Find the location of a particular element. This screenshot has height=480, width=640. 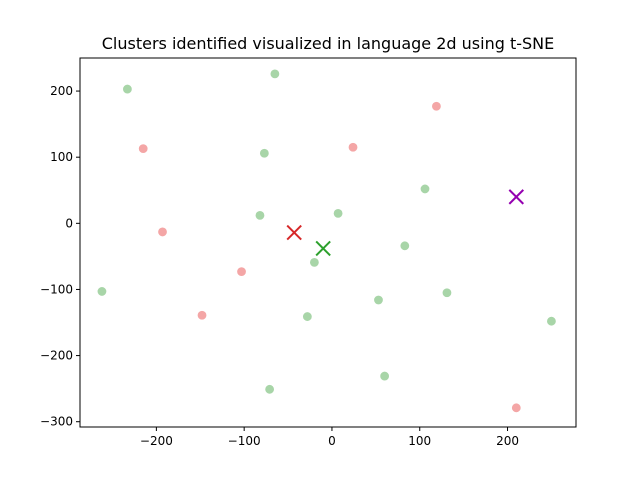

x-tick-label: 200 is located at coordinates (507, 441).